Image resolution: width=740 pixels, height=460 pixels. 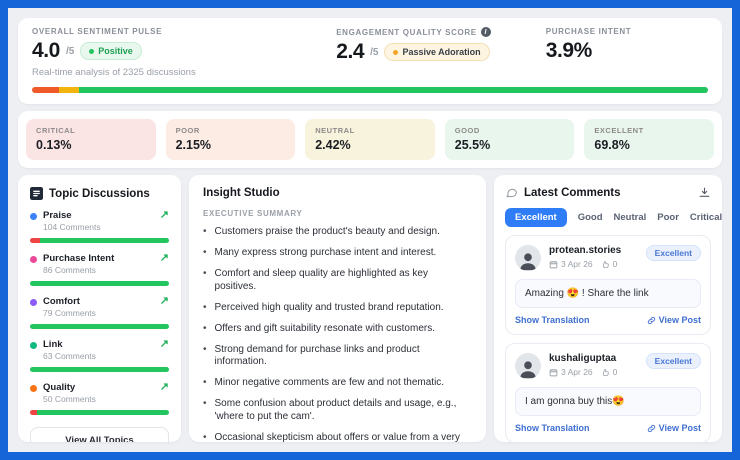 I want to click on green-dot-icon, so click(x=92, y=51).